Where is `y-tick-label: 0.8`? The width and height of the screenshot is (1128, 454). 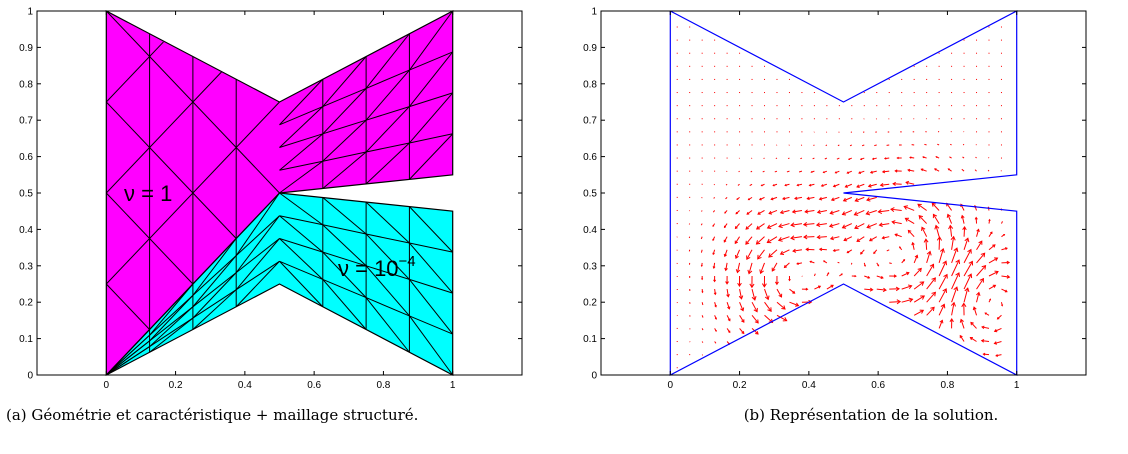 y-tick-label: 0.8 is located at coordinates (26, 84).